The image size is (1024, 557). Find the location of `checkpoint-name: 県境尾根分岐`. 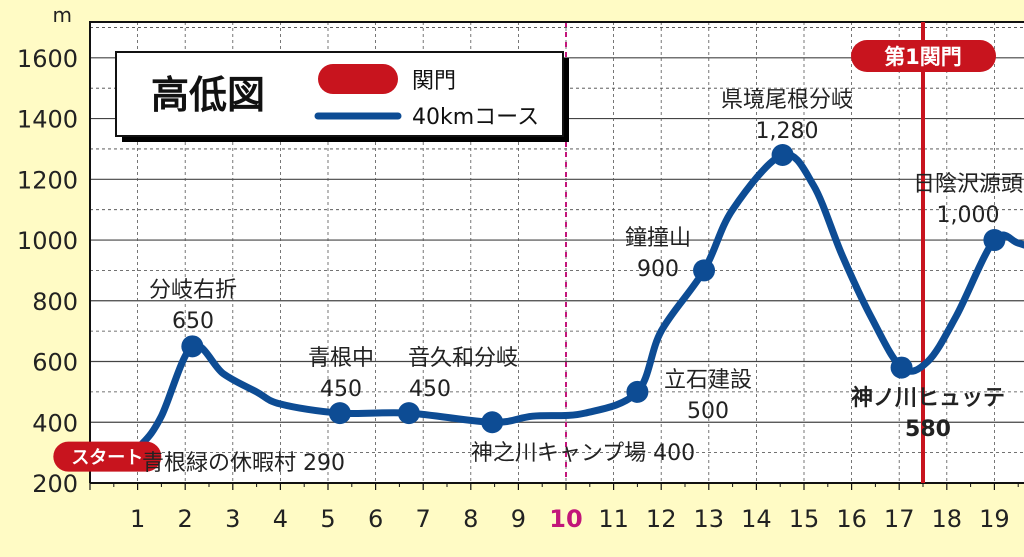

checkpoint-name: 県境尾根分岐 is located at coordinates (787, 100).